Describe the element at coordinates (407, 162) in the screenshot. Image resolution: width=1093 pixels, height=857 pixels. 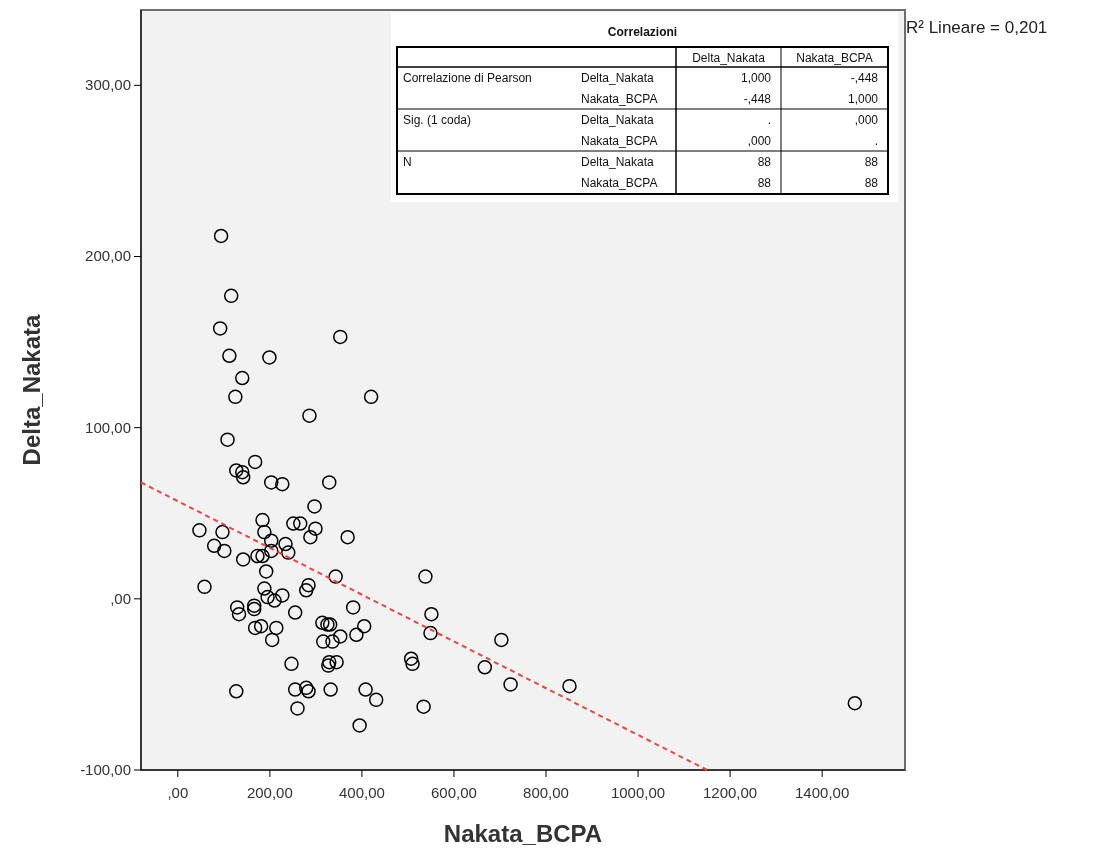
I see `annotation: N` at that location.